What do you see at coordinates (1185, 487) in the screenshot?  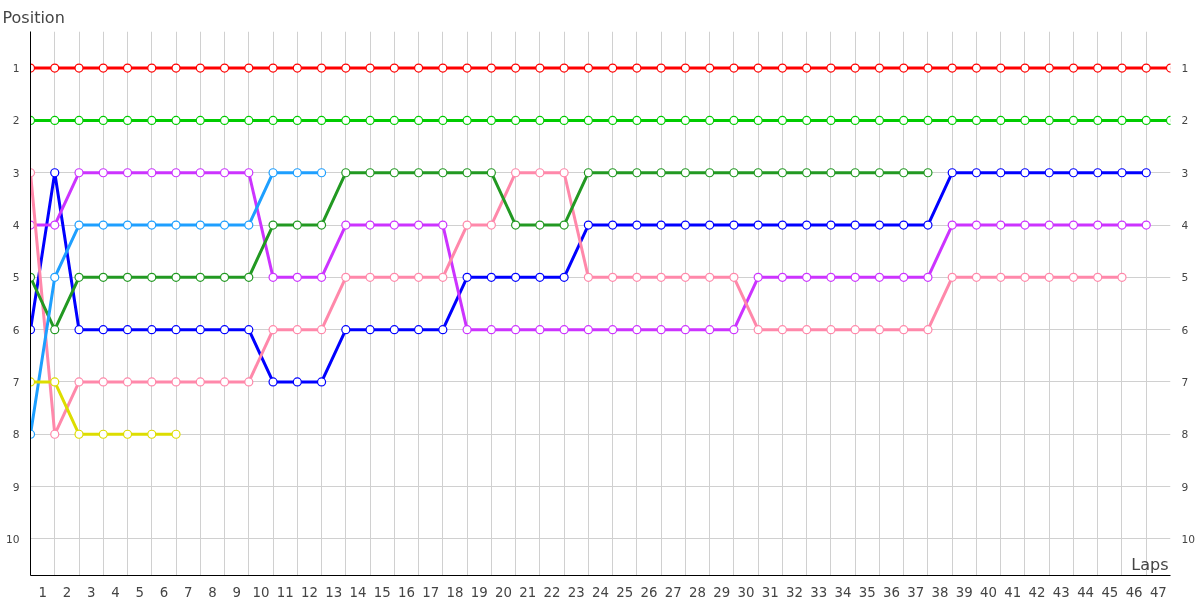 I see `y2-tick-label: 9` at bounding box center [1185, 487].